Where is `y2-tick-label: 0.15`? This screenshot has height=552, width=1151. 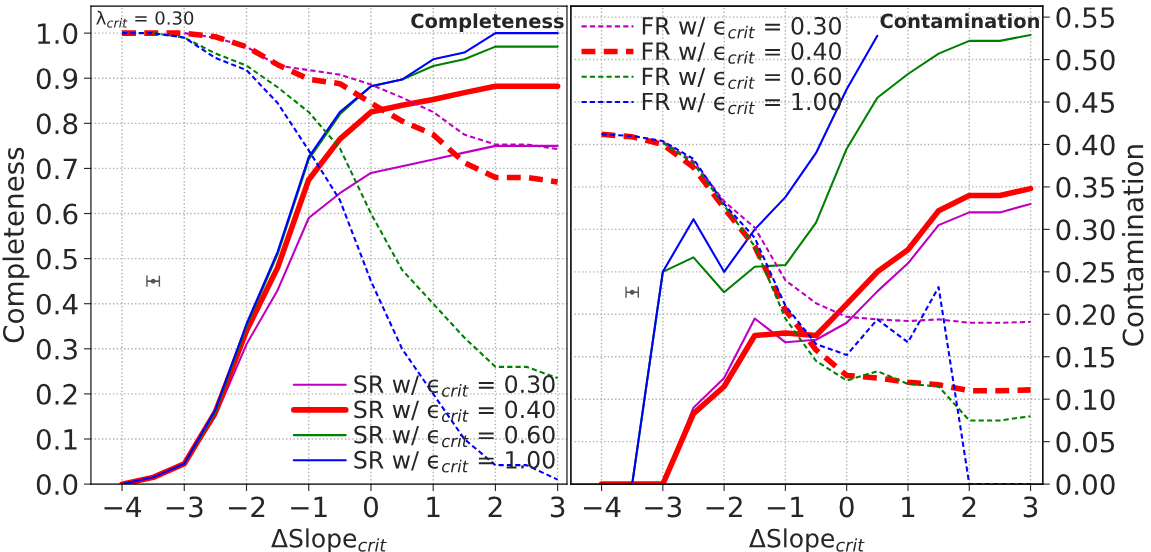 y2-tick-label: 0.15 is located at coordinates (1085, 357).